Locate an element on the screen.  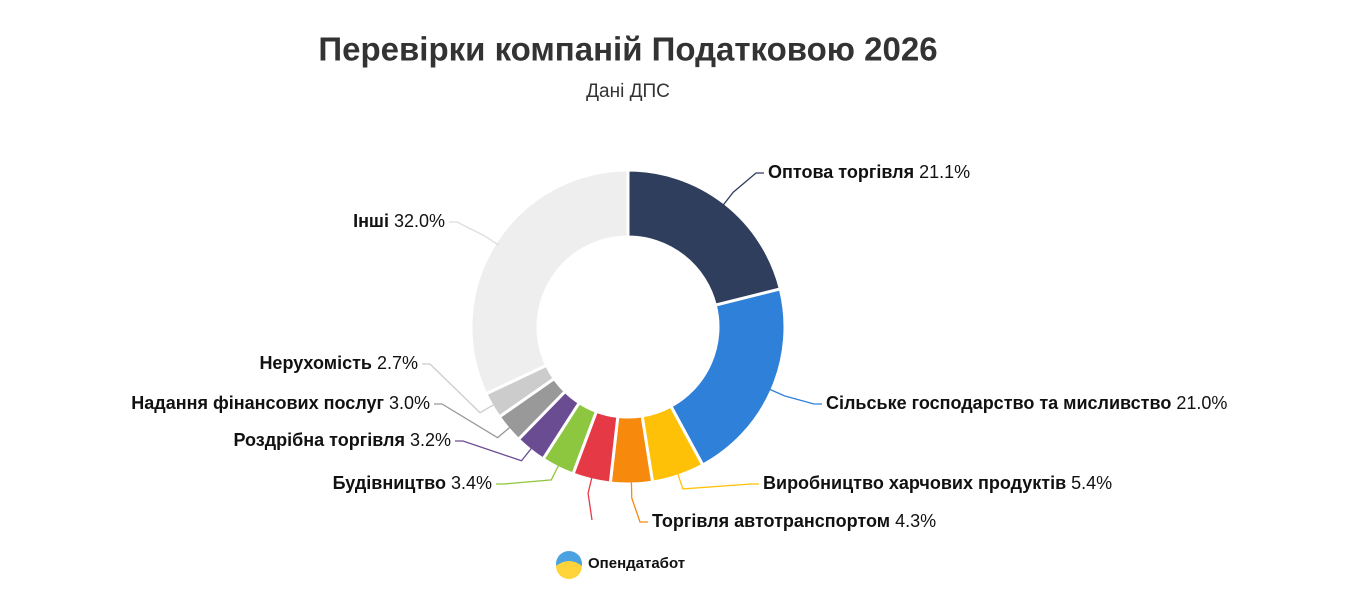
label-category: Торгівля автотранспортом is located at coordinates (771, 521).